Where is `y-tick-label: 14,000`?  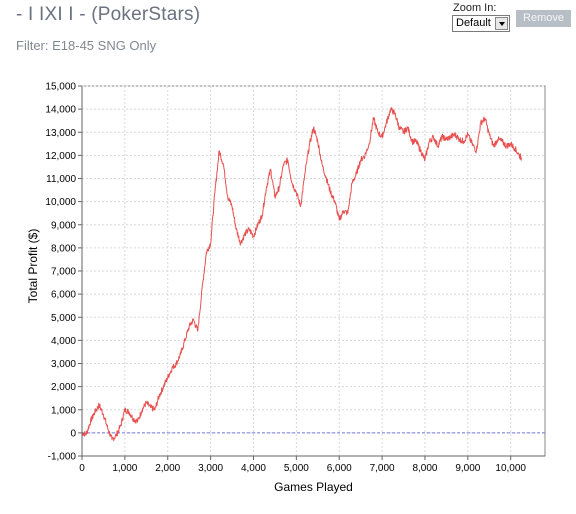 y-tick-label: 14,000 is located at coordinates (60, 110).